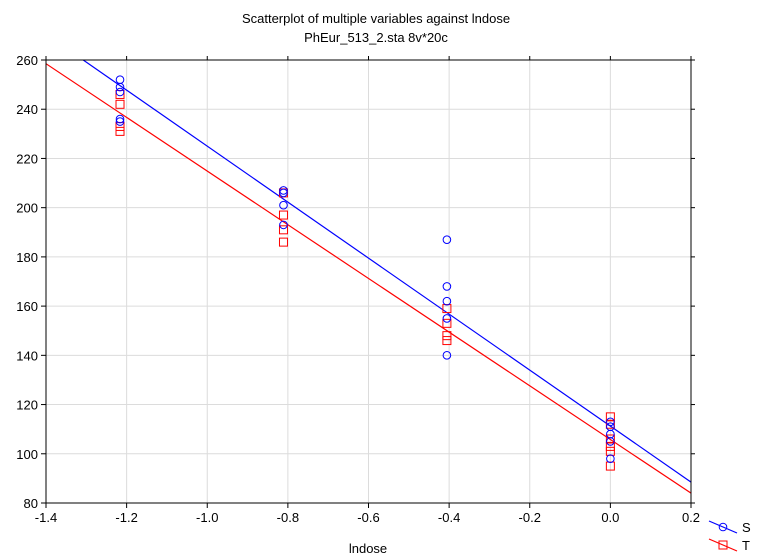  What do you see at coordinates (27, 158) in the screenshot?
I see `y-tick-label: 220` at bounding box center [27, 158].